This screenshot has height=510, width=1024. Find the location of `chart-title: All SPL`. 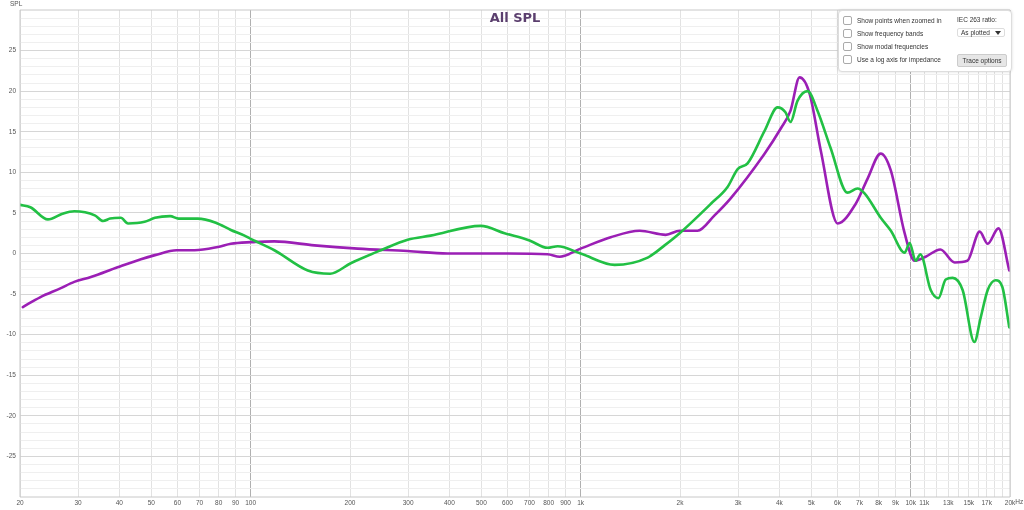

chart-title: All SPL is located at coordinates (515, 17).